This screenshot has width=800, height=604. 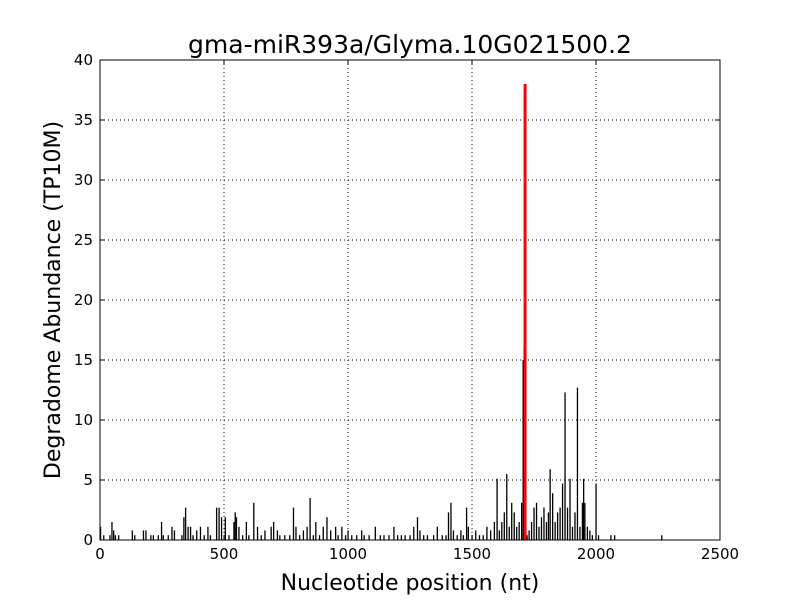 I want to click on y-axis-label: Degradome Abundance (TP10M), so click(x=53, y=300).